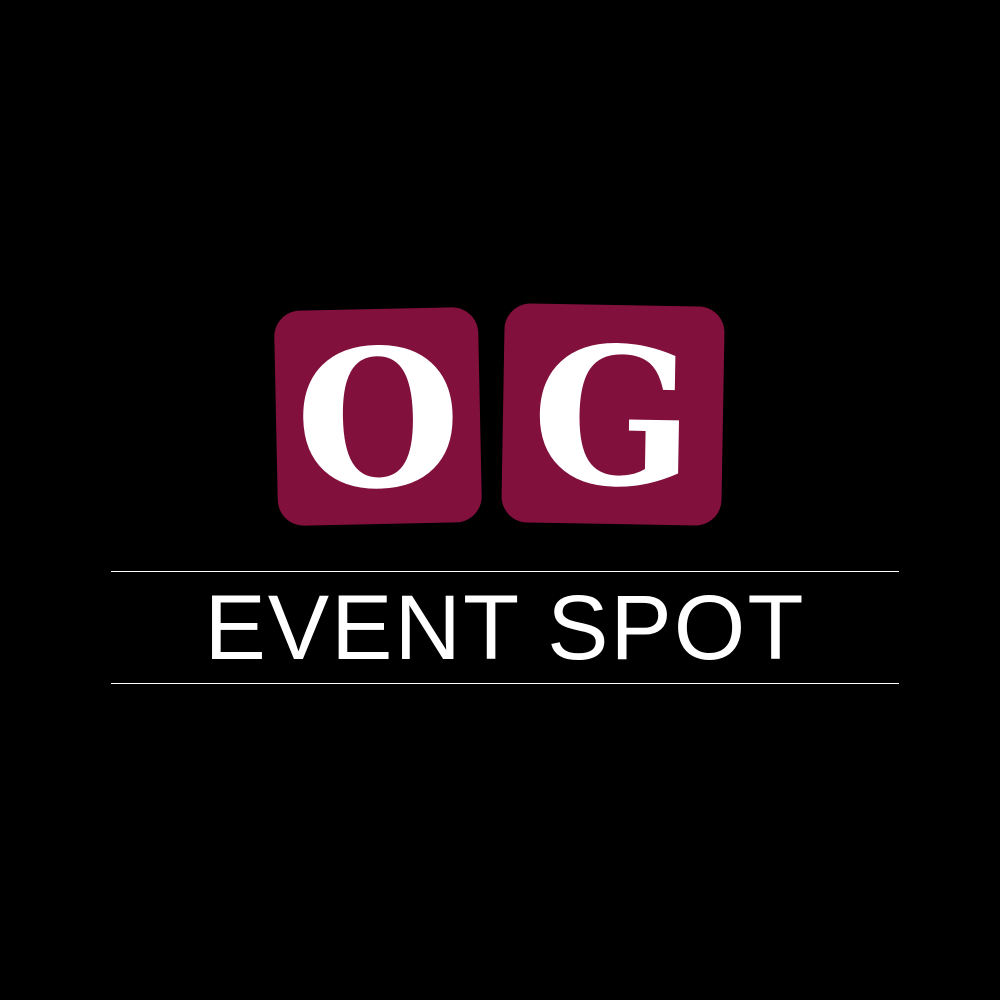  Describe the element at coordinates (505, 628) in the screenshot. I see `tagline-text: EVENT SPOT` at that location.